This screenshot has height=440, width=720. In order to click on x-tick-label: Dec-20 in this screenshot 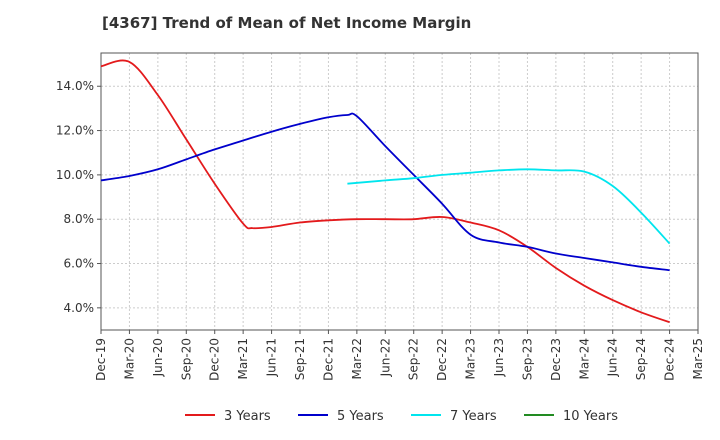, I will do `click(215, 359)`.